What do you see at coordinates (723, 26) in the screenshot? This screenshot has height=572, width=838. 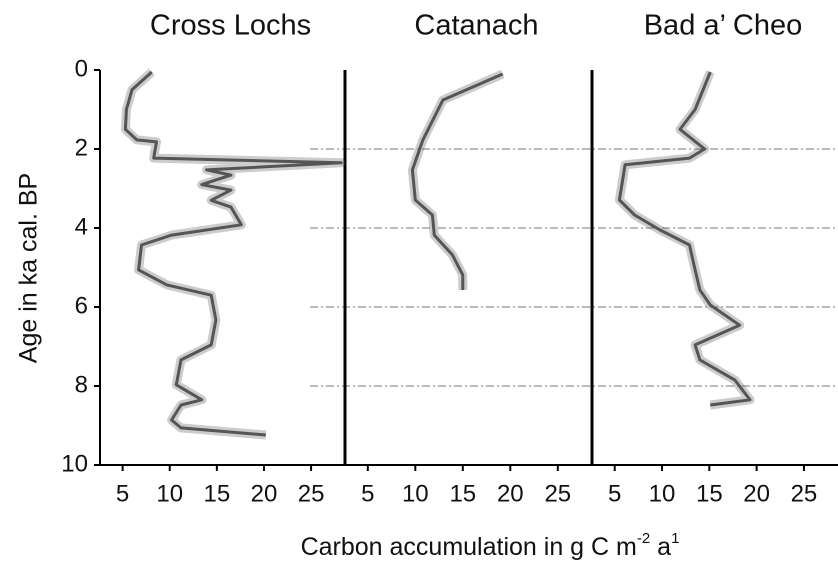 I see `panel-title: Bad a’ Cheo` at bounding box center [723, 26].